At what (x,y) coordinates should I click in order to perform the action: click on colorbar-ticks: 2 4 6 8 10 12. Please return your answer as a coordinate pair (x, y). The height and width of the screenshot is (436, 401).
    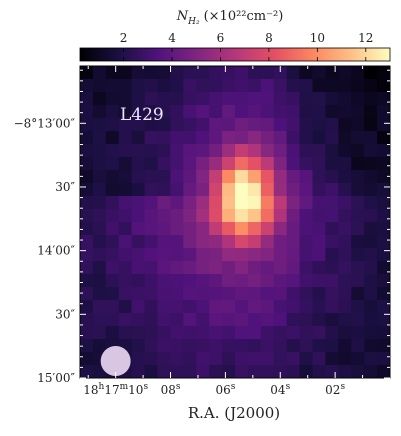
    Looking at the image, I should click on (246, 46).